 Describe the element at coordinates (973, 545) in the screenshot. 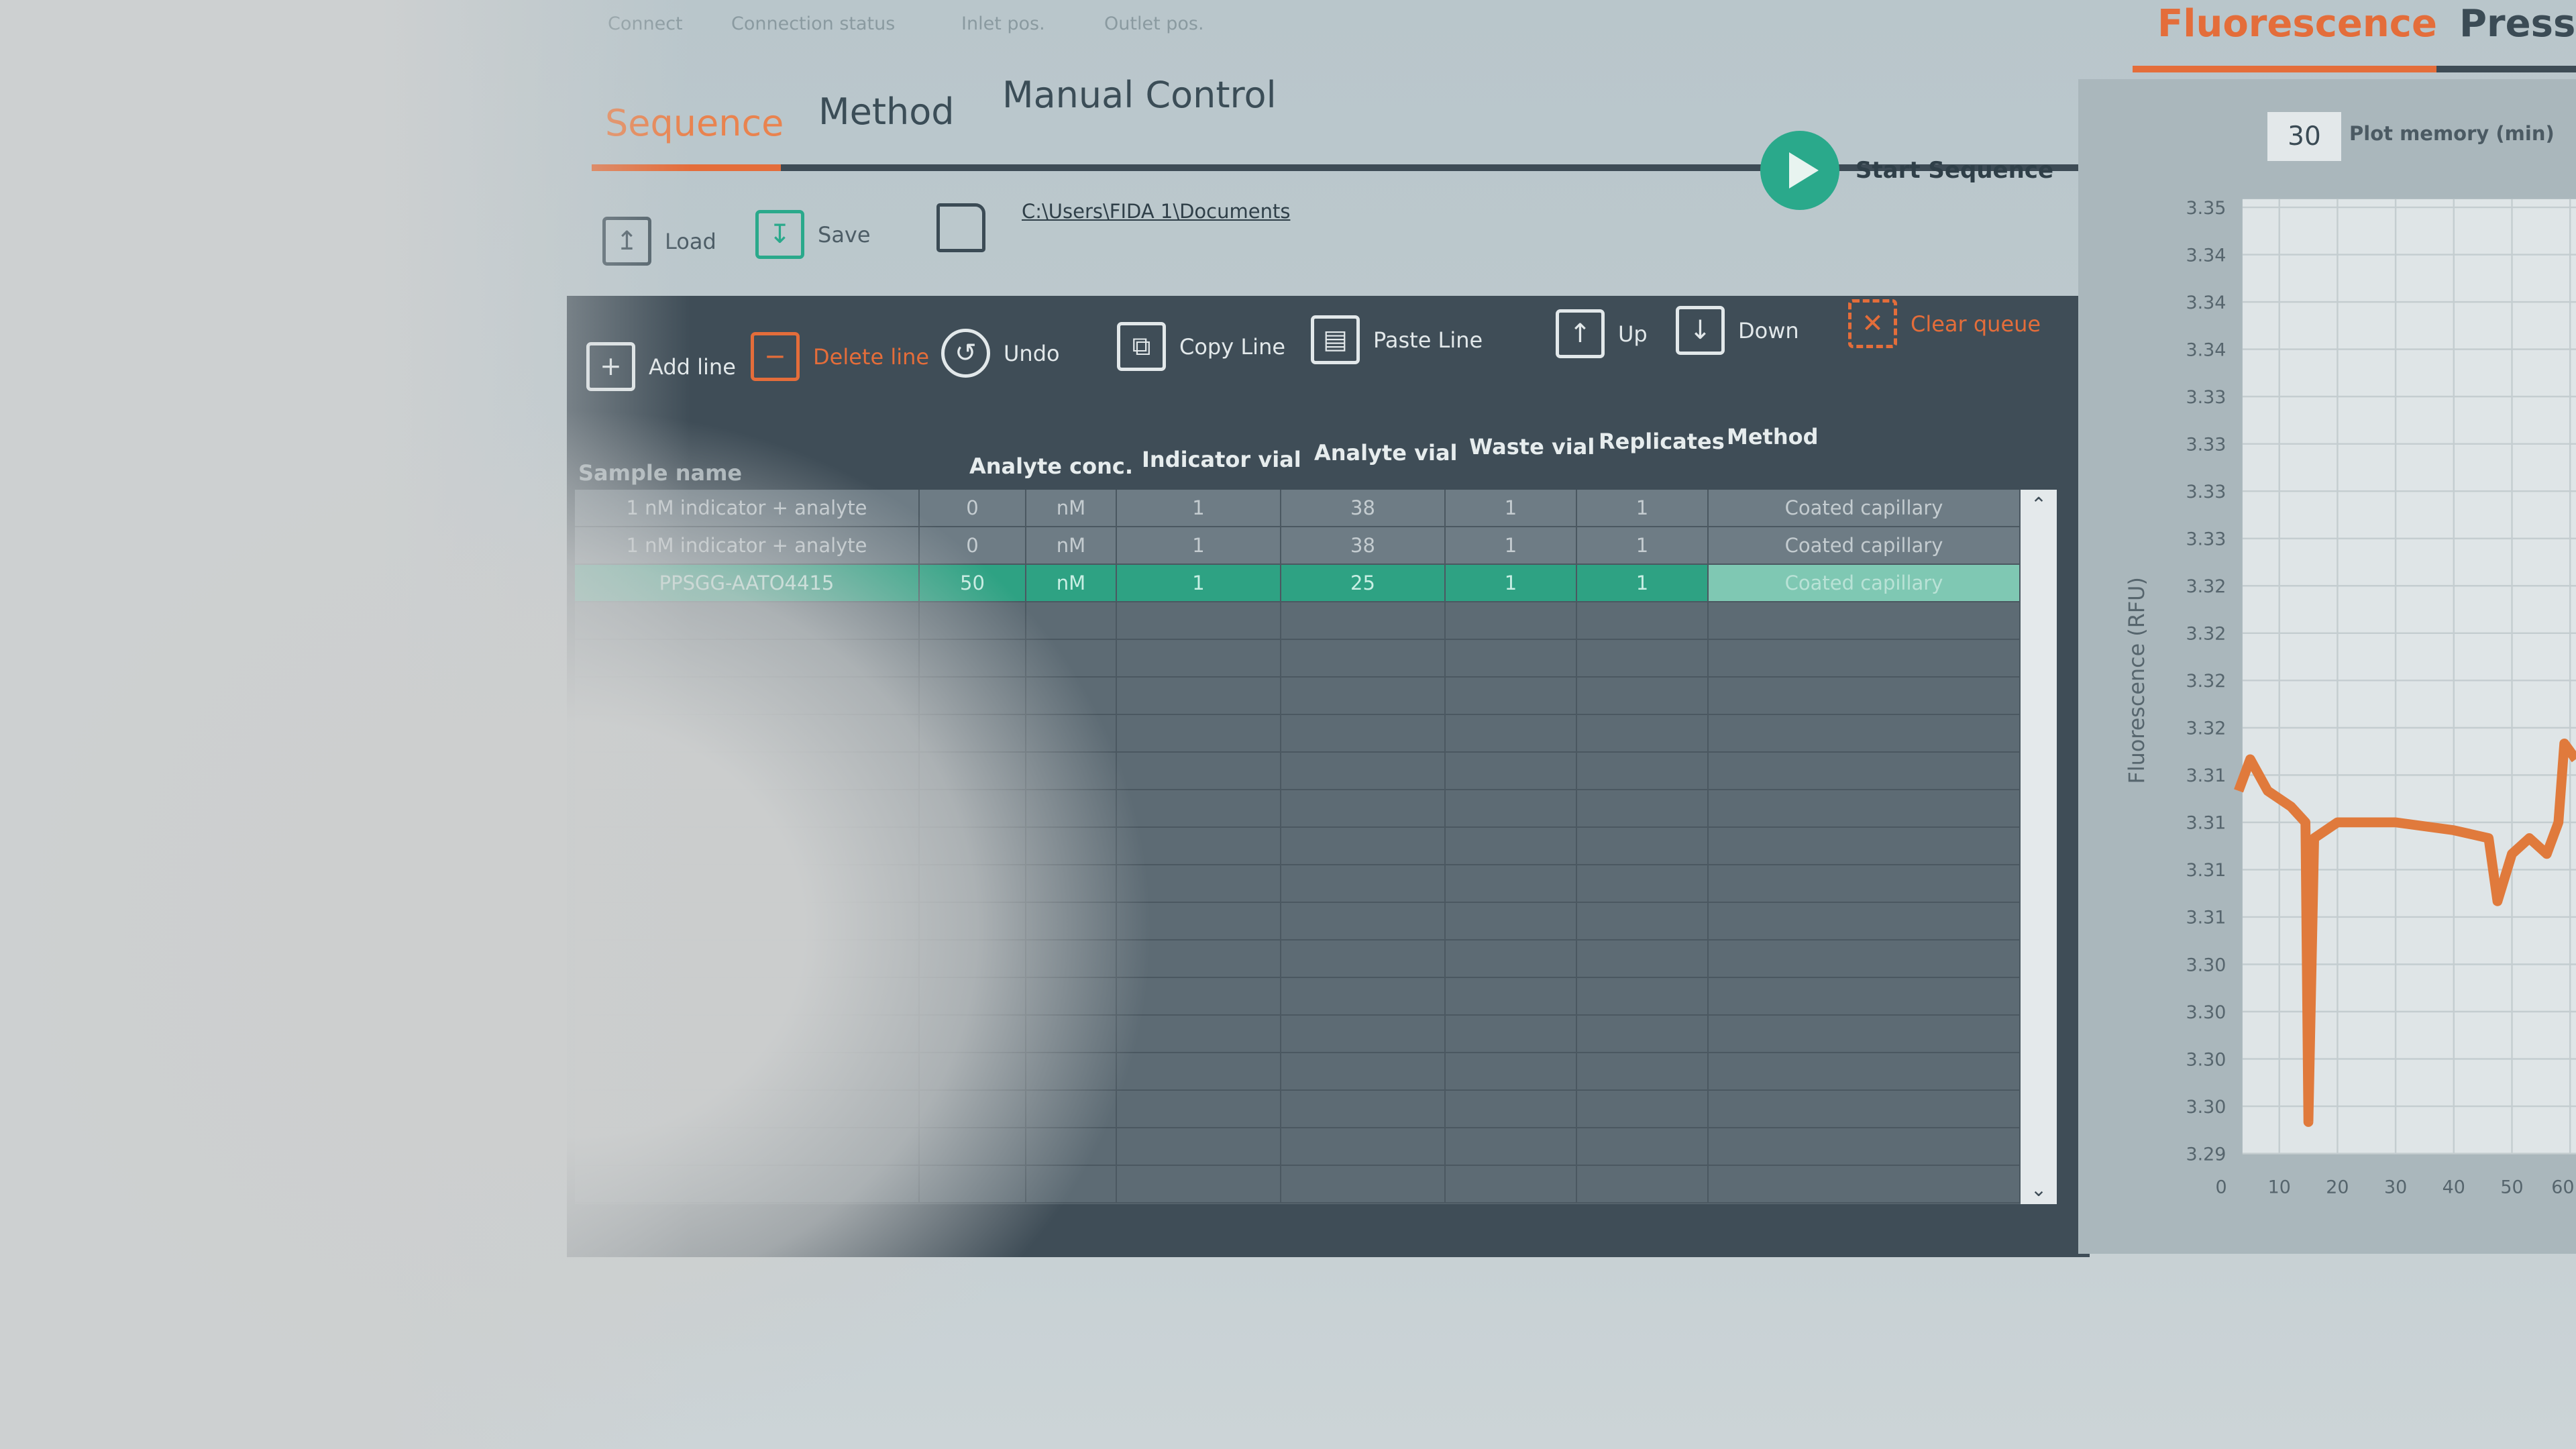

I see `cell-conc: 0` at that location.